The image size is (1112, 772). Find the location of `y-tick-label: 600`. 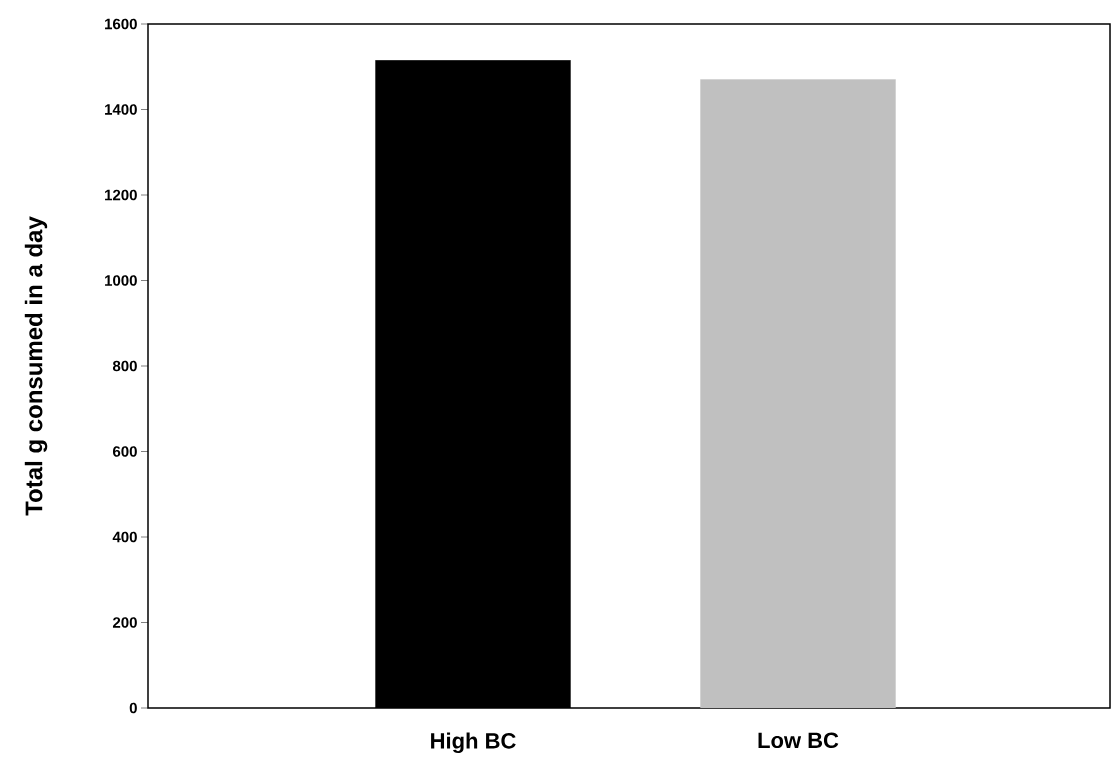

y-tick-label: 600 is located at coordinates (125, 451).